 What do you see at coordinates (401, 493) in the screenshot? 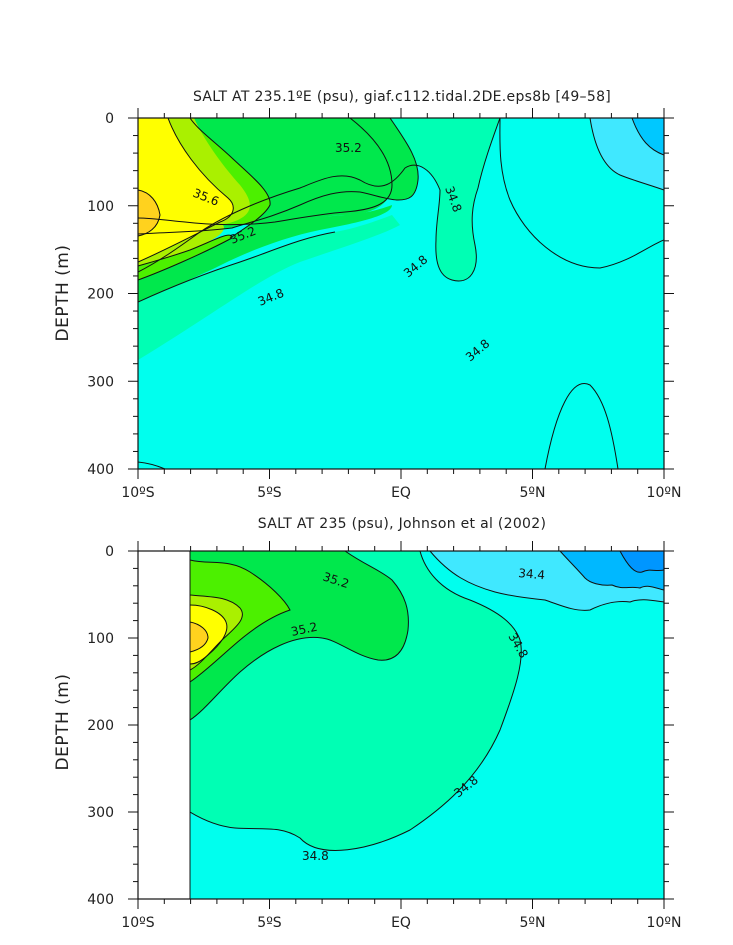
I see `top-x-tick-label: EQ` at bounding box center [401, 493].